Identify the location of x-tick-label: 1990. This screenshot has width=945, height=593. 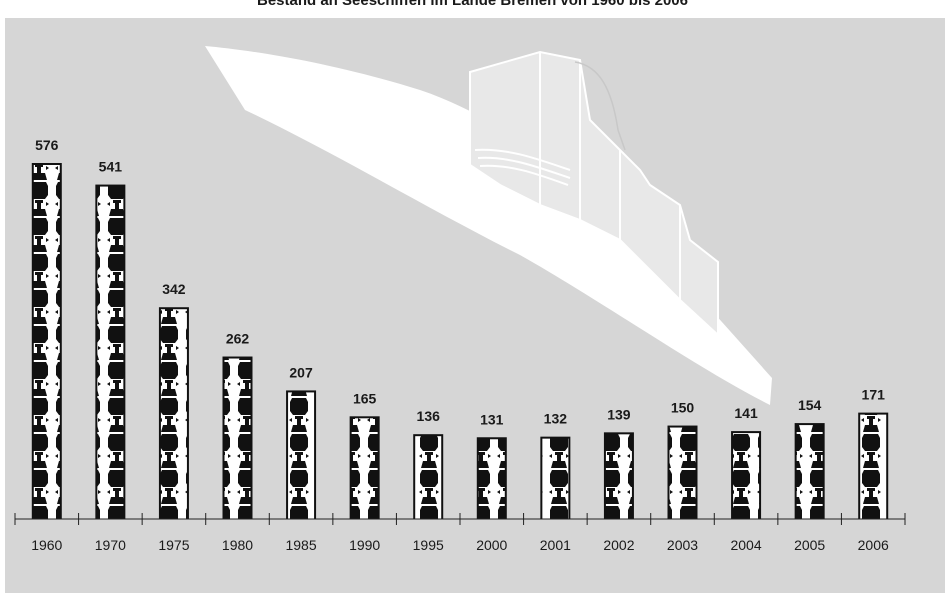
(364, 545).